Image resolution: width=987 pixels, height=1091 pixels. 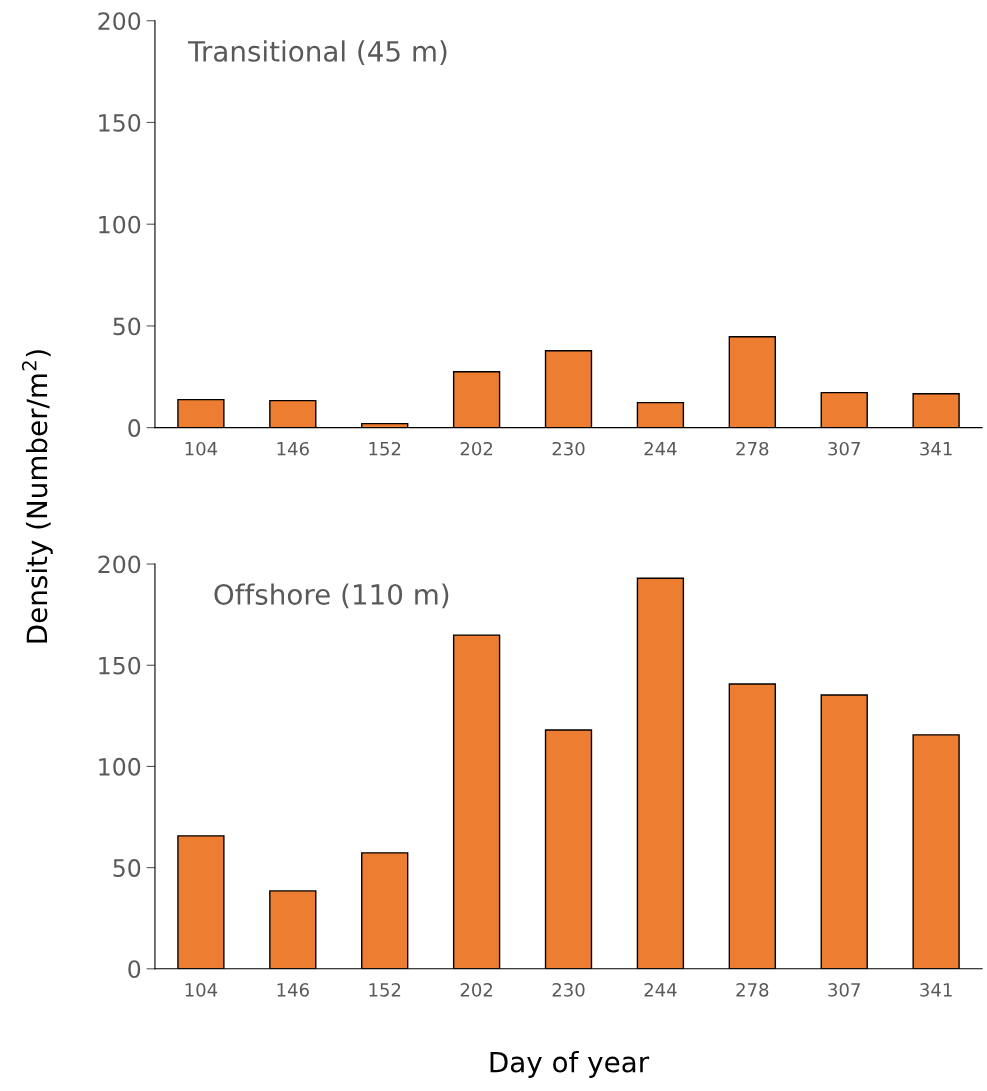 I want to click on x-axis-title: Day of year, so click(x=570, y=1064).